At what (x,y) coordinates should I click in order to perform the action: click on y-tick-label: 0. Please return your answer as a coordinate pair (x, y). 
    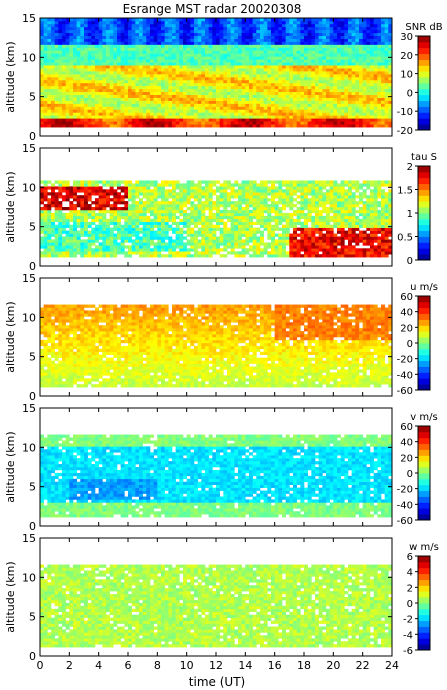
    Looking at the image, I should click on (32, 136).